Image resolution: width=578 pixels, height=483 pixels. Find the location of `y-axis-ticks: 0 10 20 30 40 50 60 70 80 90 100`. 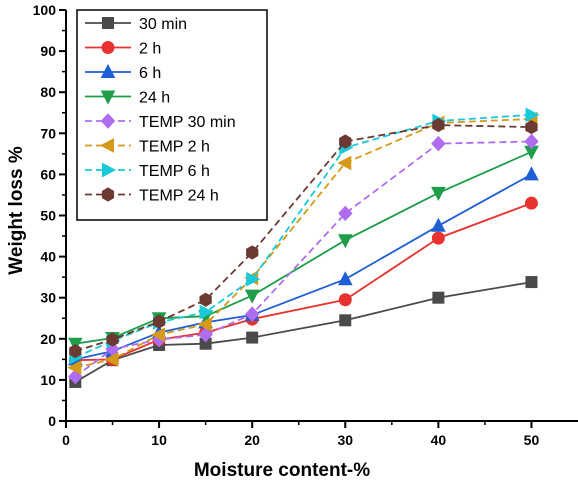

y-axis-ticks: 0 10 20 30 40 50 60 70 80 90 100 is located at coordinates (49, 215).